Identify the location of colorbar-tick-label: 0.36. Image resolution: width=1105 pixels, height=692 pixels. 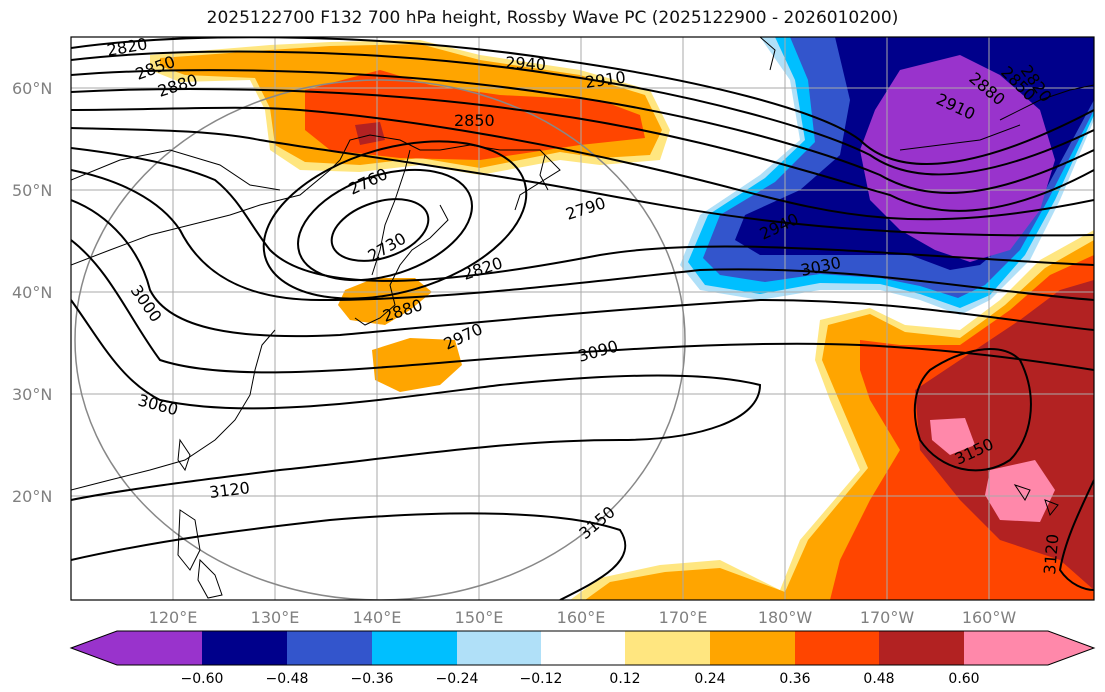
(794, 679).